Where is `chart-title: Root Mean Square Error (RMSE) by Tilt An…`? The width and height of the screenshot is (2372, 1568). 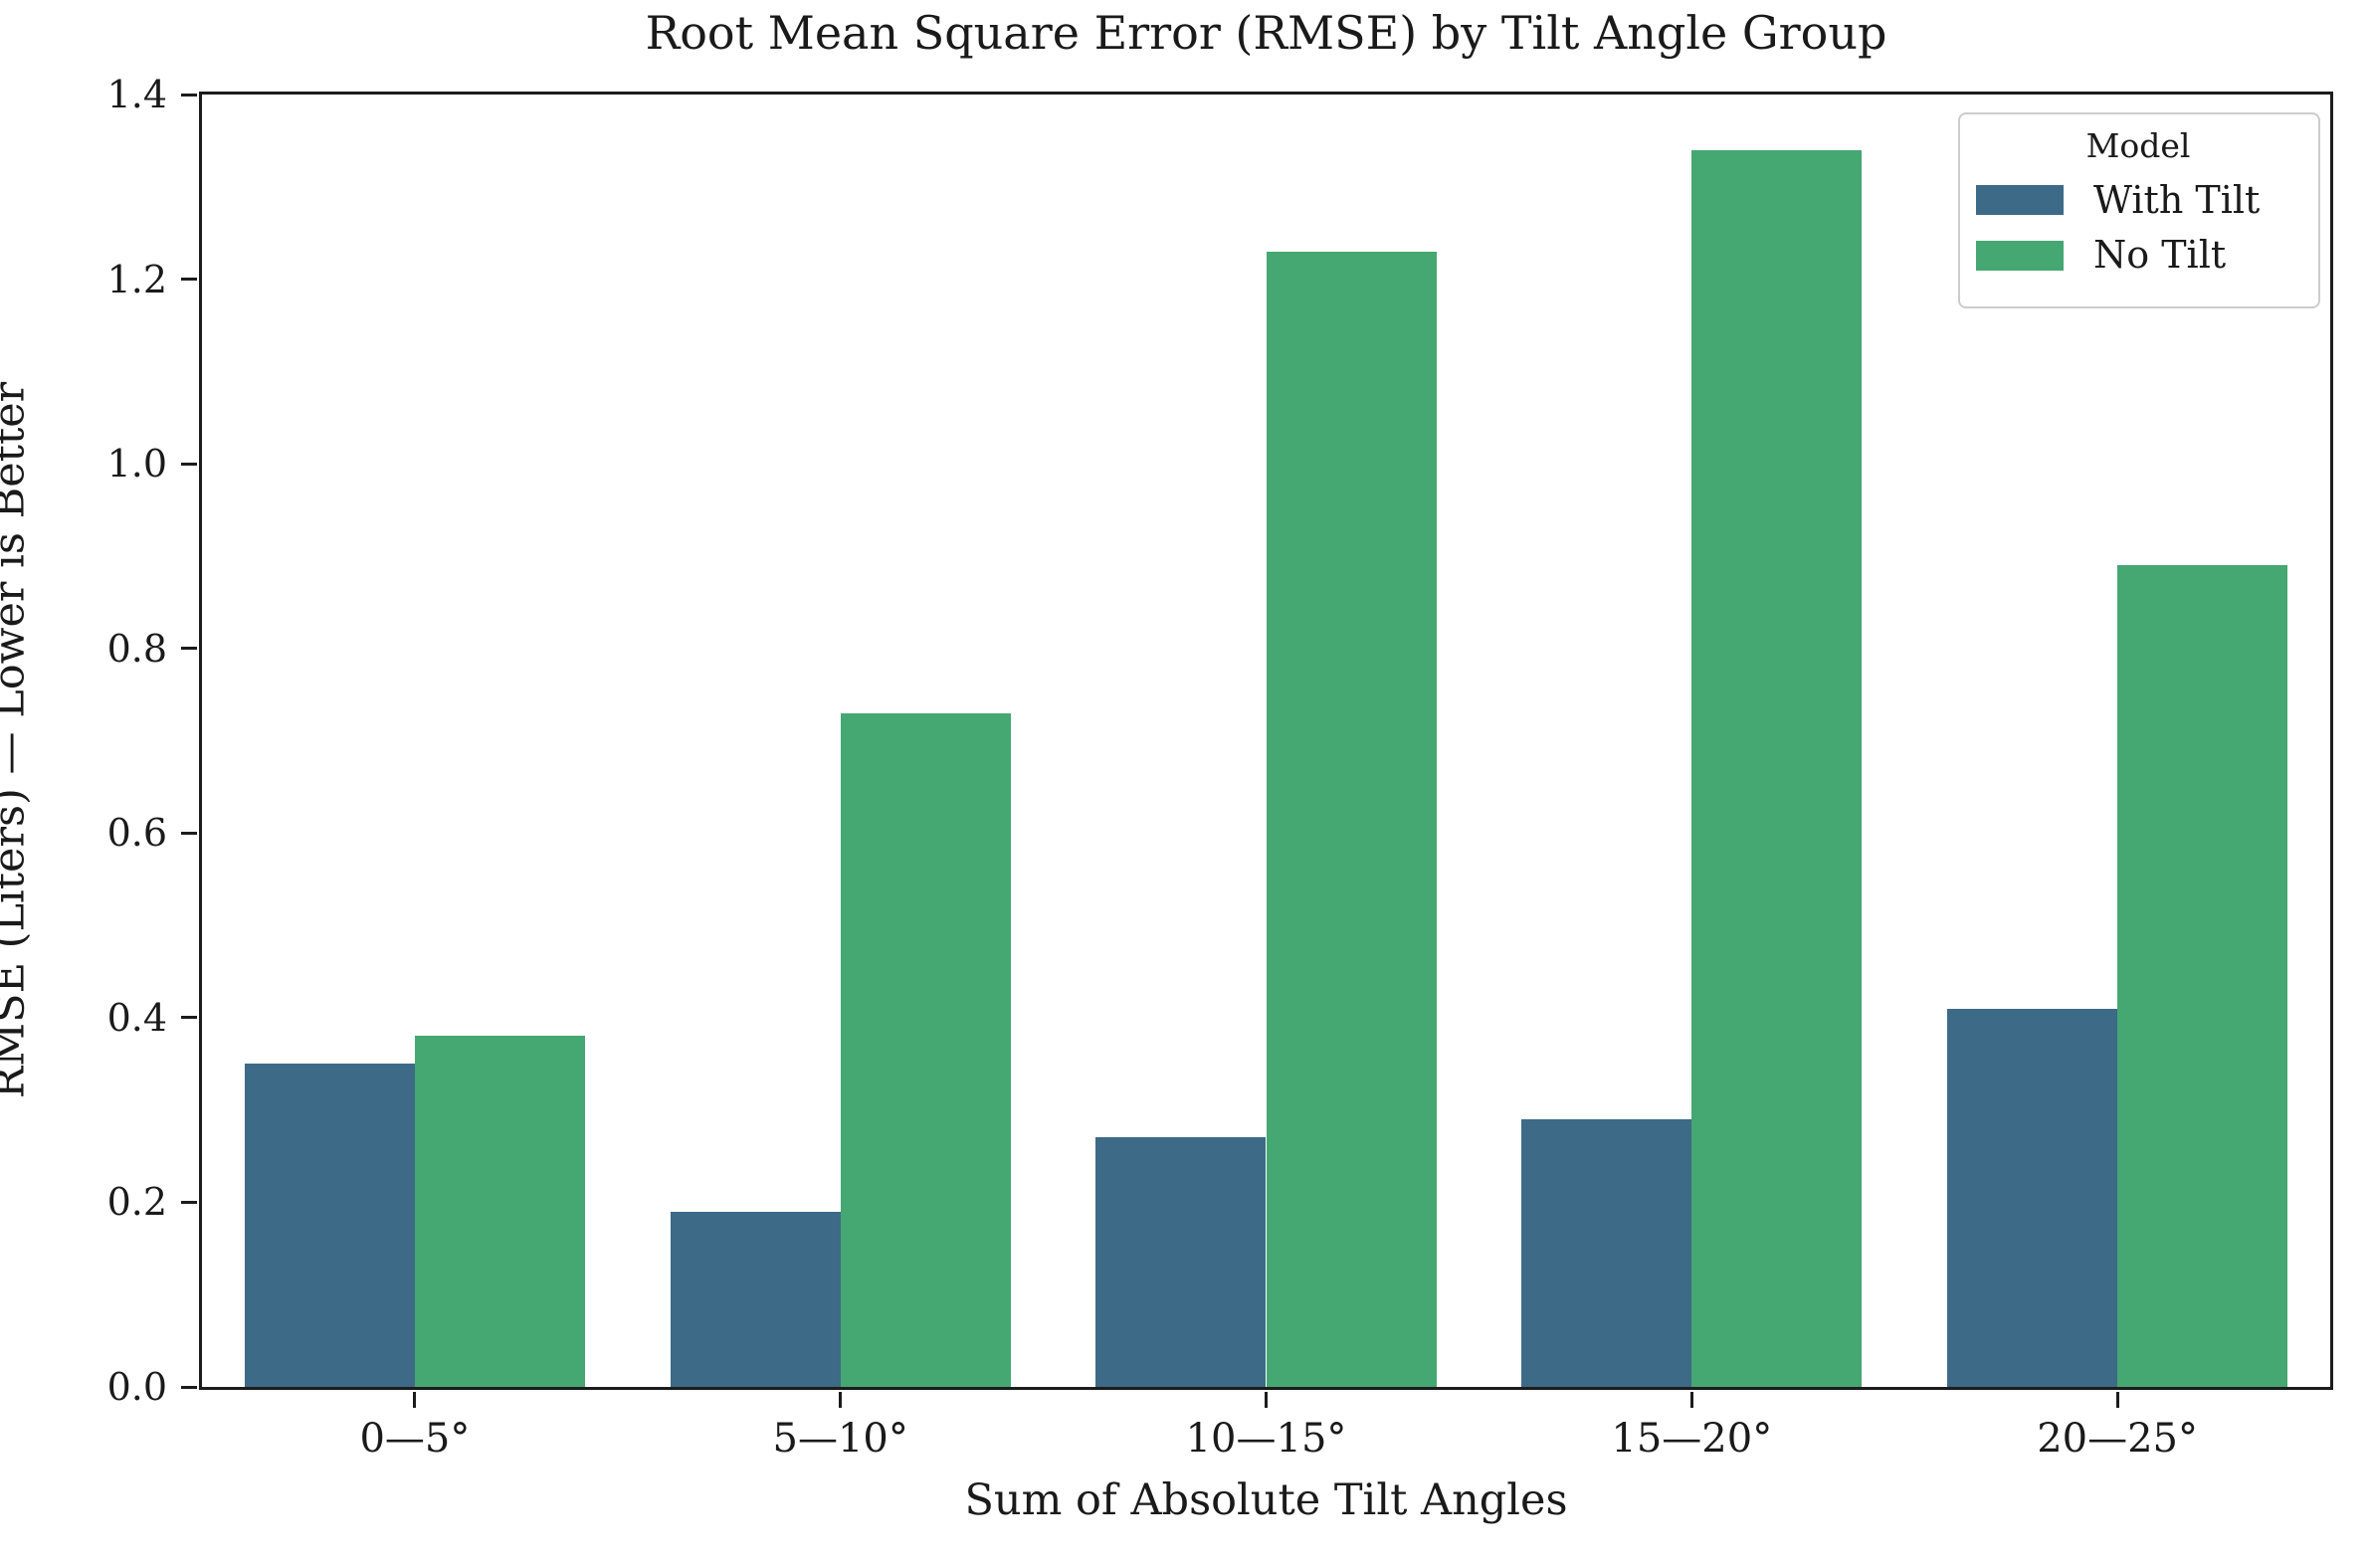
chart-title: Root Mean Square Error (RMSE) by Tilt An… is located at coordinates (1266, 33).